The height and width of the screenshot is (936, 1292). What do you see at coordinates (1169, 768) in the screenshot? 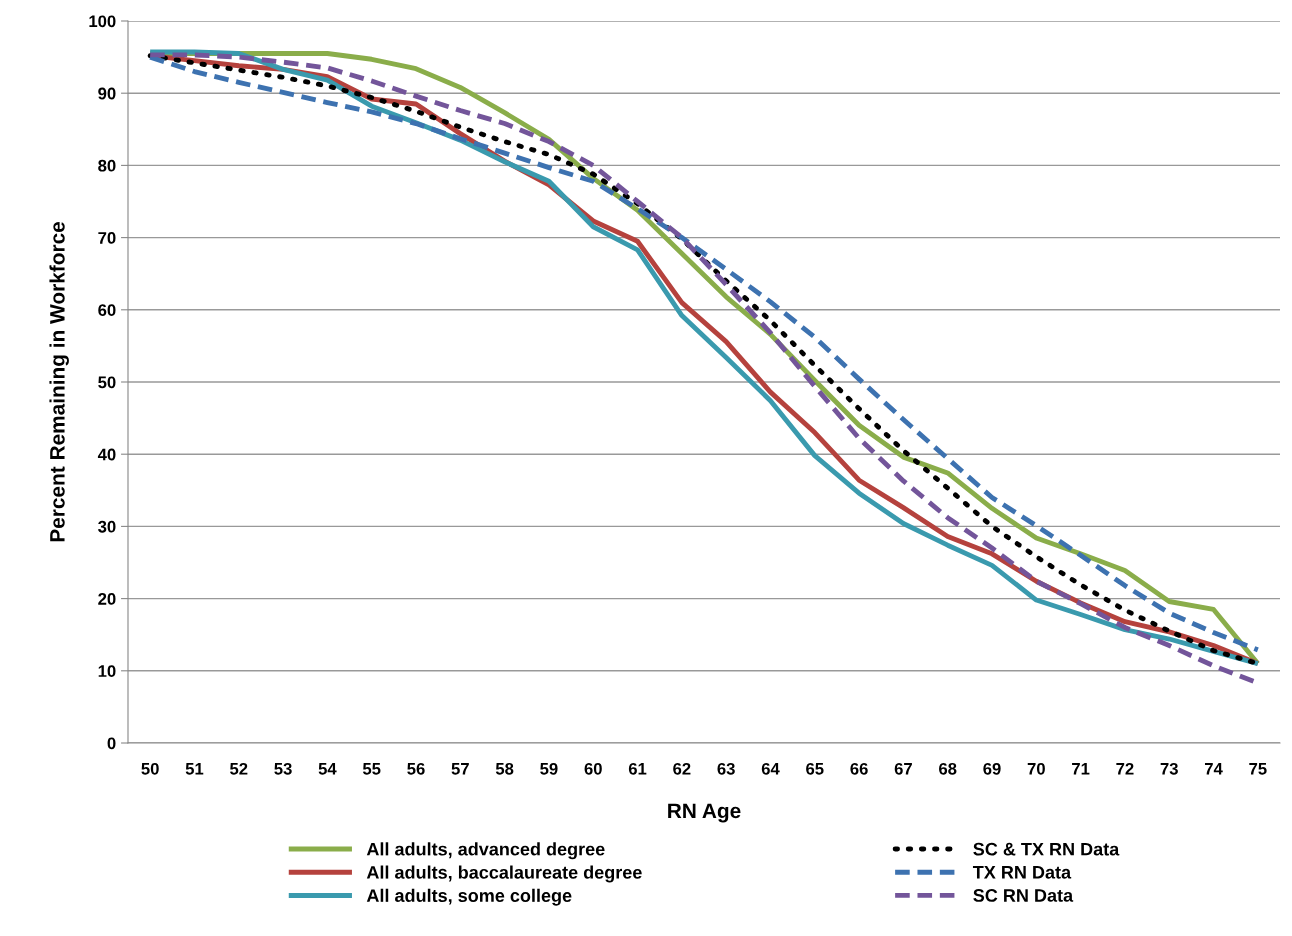
I see `x-tick-label: 73` at bounding box center [1169, 768].